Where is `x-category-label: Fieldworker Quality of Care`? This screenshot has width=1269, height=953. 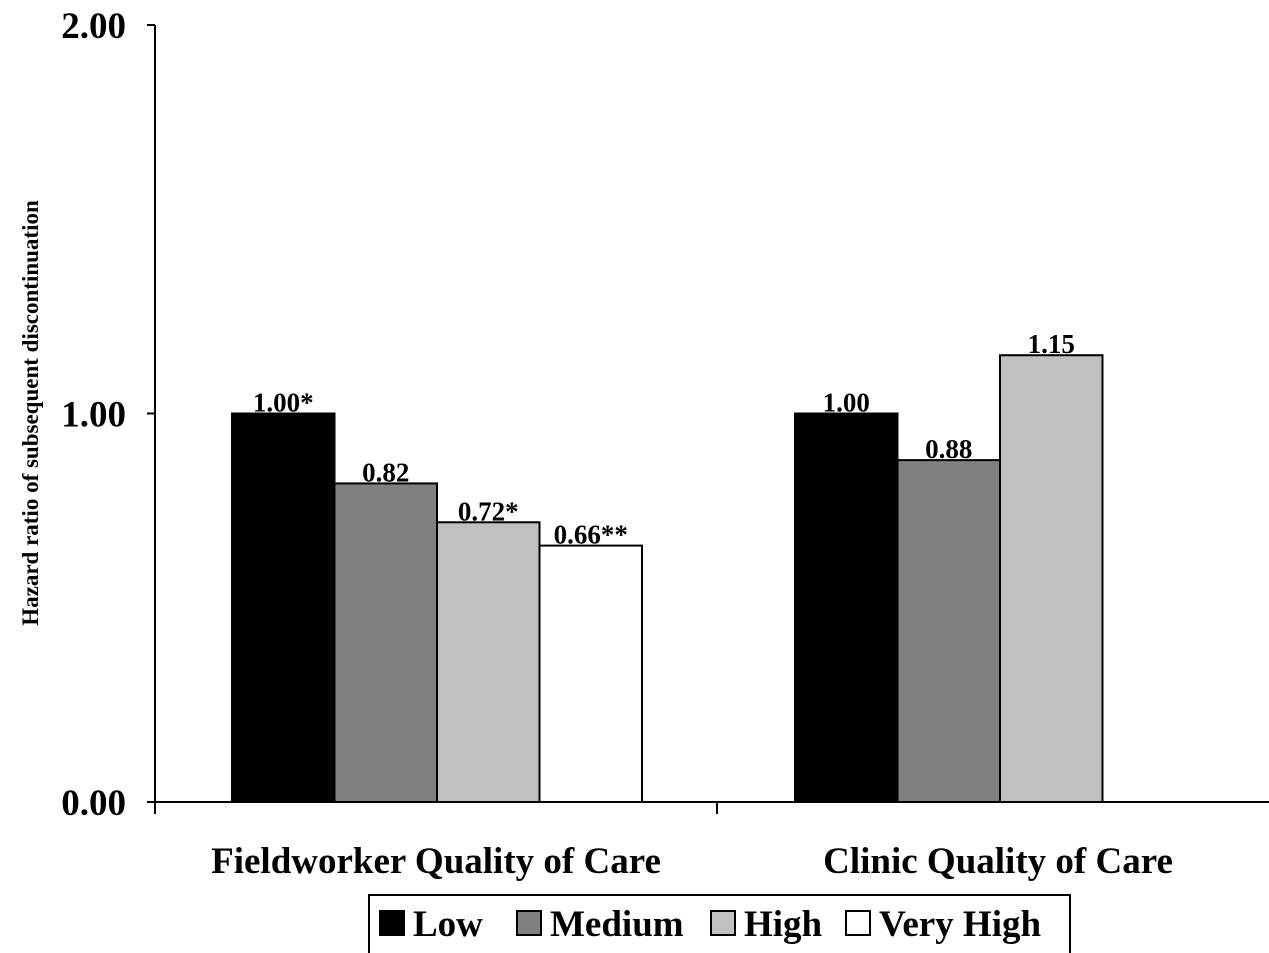
x-category-label: Fieldworker Quality of Care is located at coordinates (436, 861).